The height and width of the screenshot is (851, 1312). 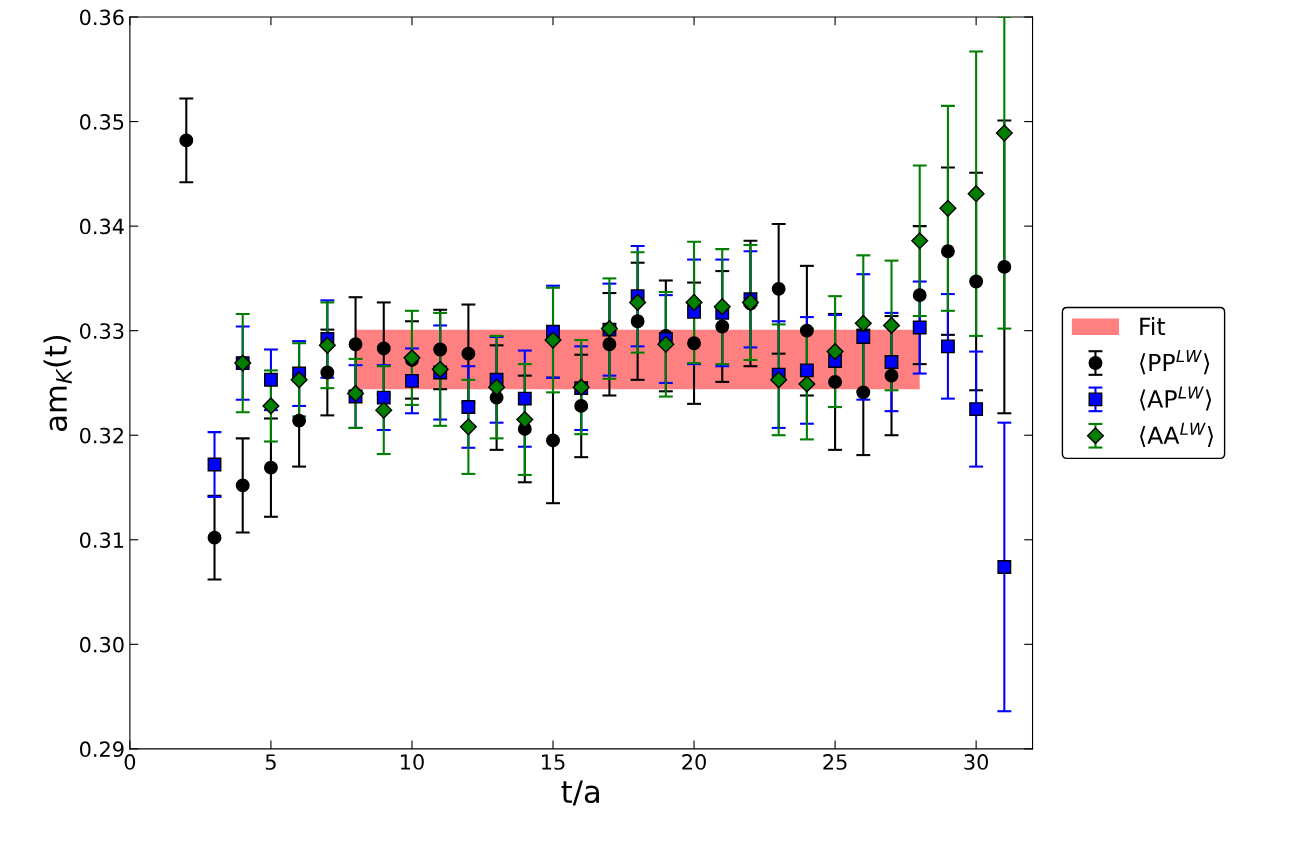 I want to click on y-tick-label: 0.32, so click(x=101, y=435).